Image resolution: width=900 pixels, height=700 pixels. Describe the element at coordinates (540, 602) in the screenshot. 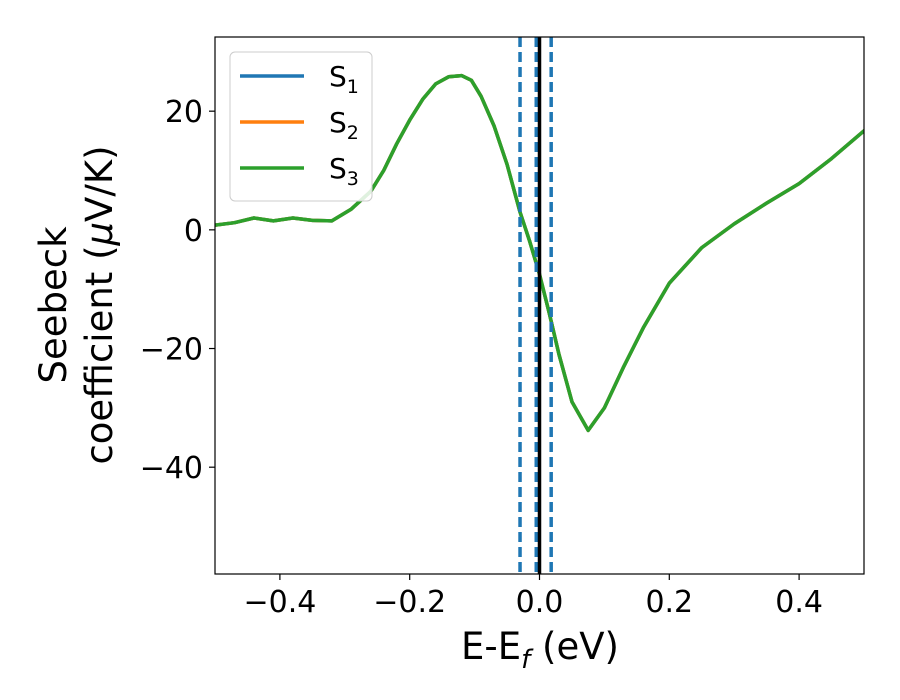

I see `x-tick-label: 0.0` at that location.